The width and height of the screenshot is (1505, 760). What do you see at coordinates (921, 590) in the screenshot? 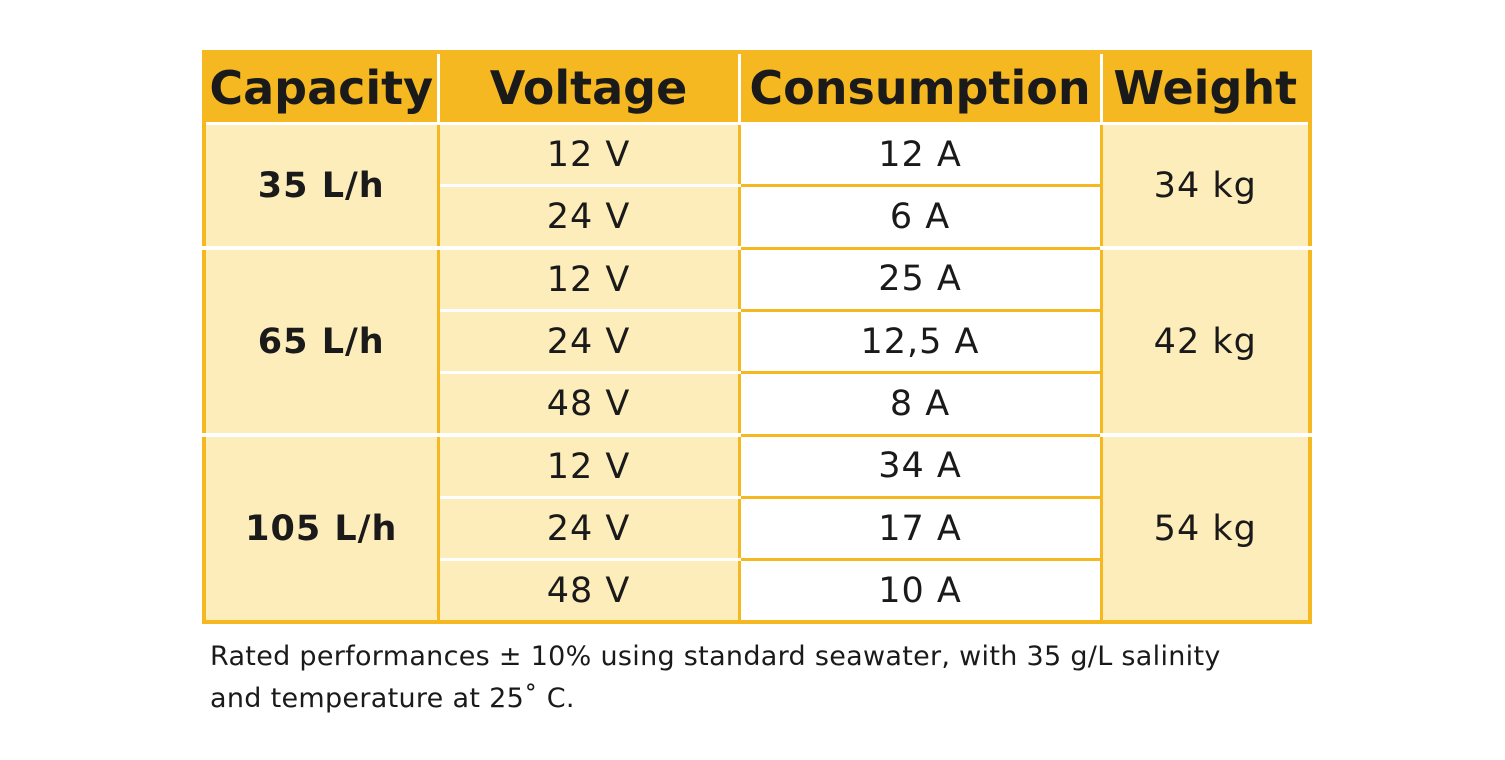
I see `consumption-cell: 10 A` at bounding box center [921, 590].